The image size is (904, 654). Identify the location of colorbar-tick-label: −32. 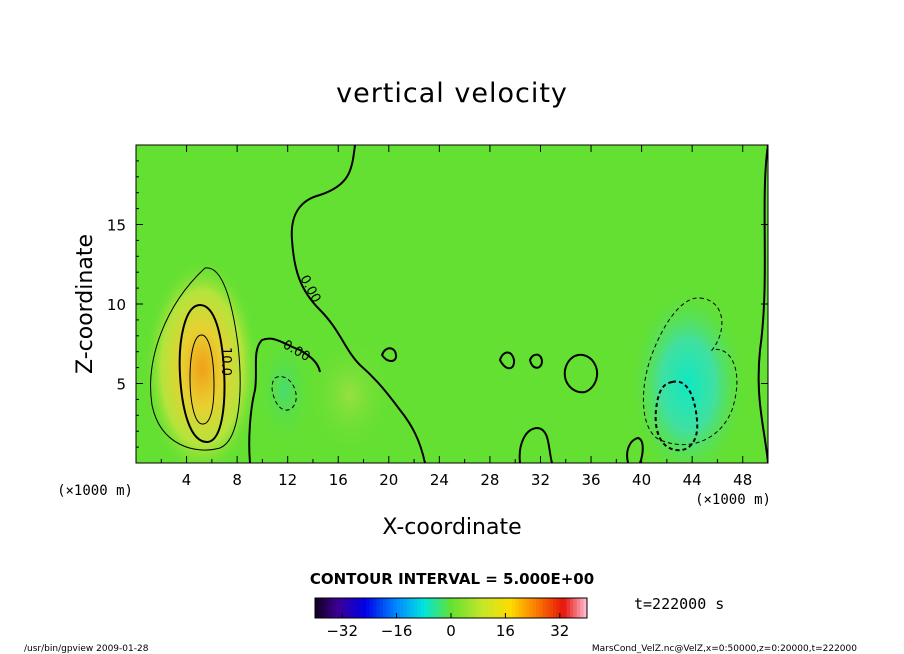
(342, 631).